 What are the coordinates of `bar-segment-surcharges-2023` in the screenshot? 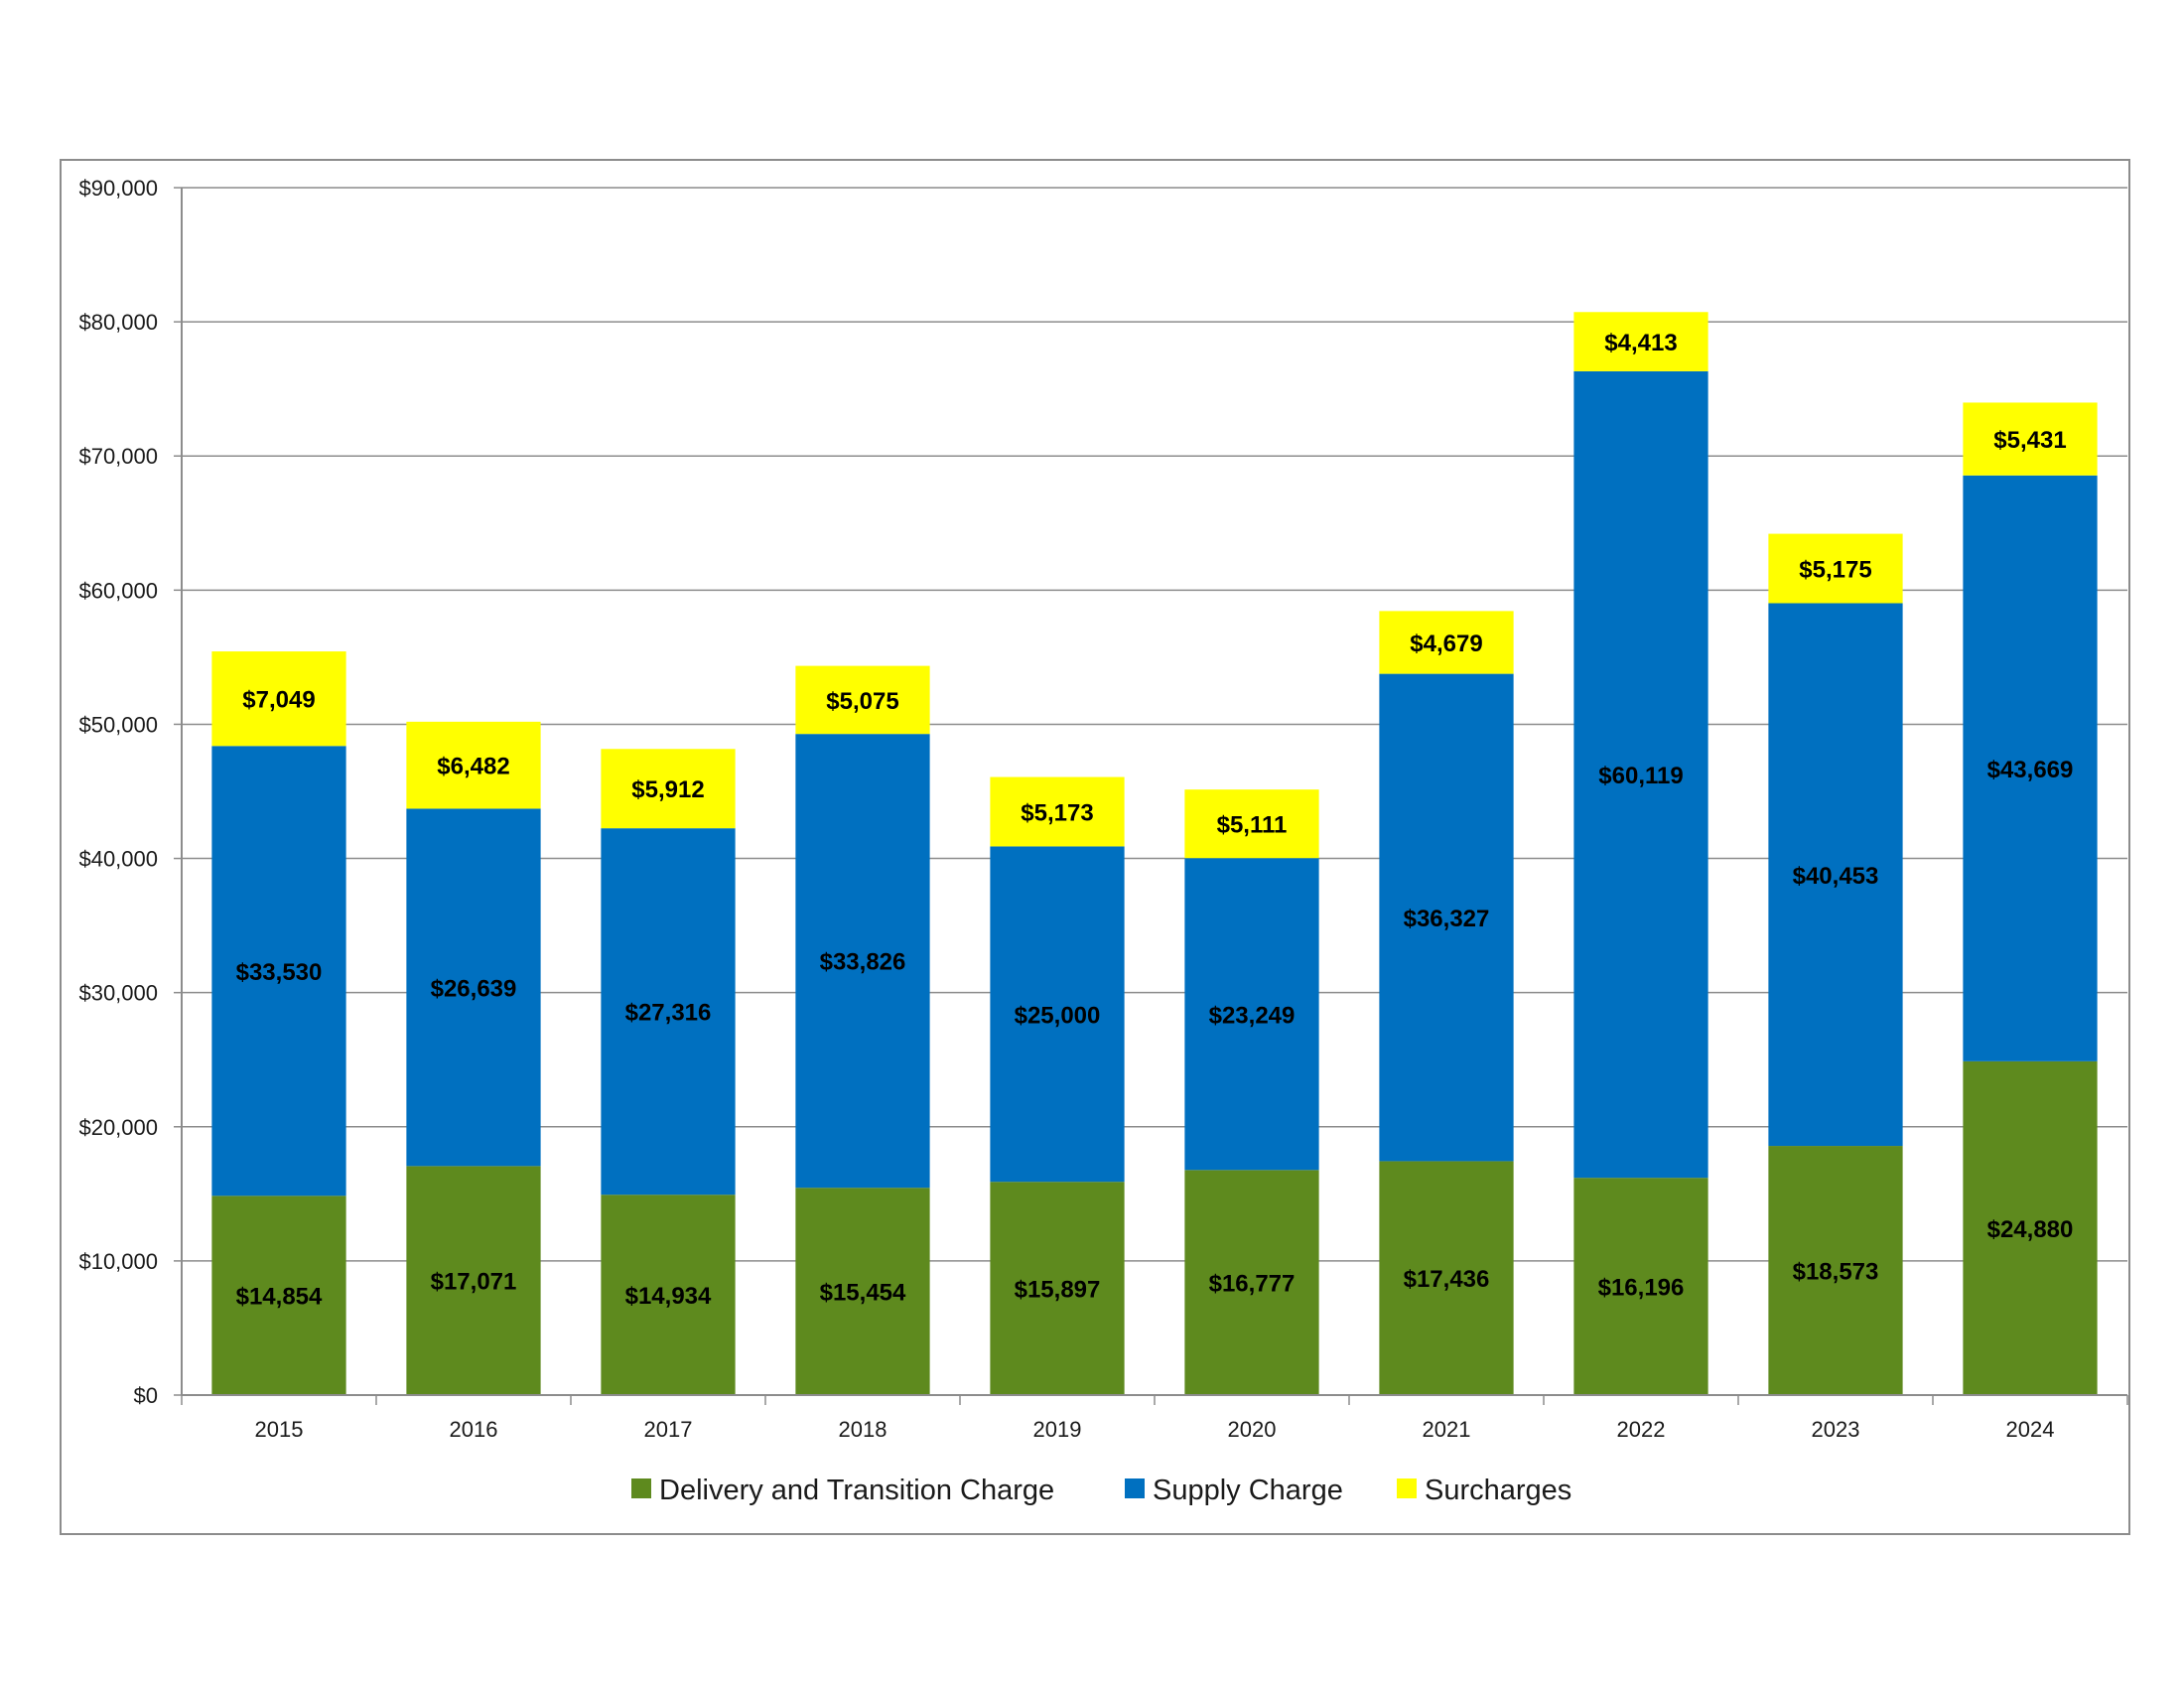 It's located at (1835, 568).